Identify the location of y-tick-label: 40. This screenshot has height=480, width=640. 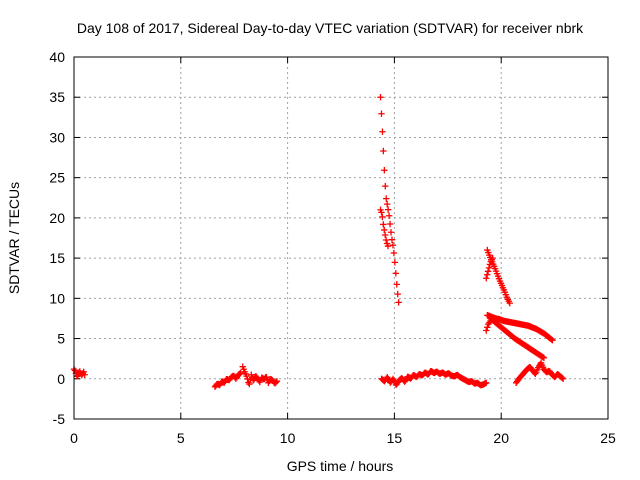
(57, 57).